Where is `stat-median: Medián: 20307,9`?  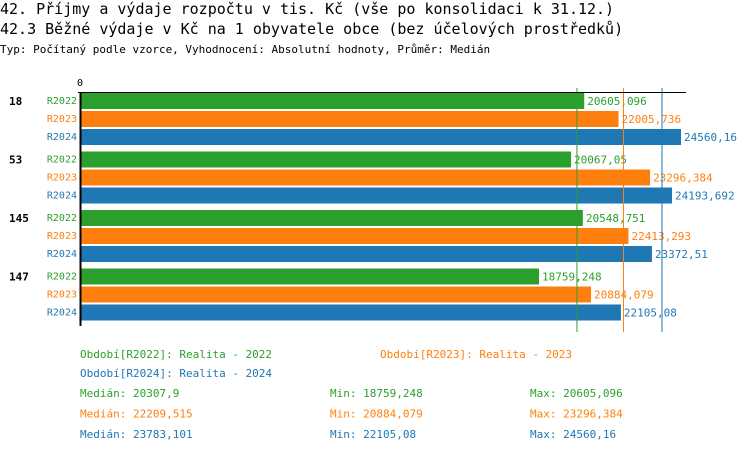 stat-median: Medián: 20307,9 is located at coordinates (129, 393).